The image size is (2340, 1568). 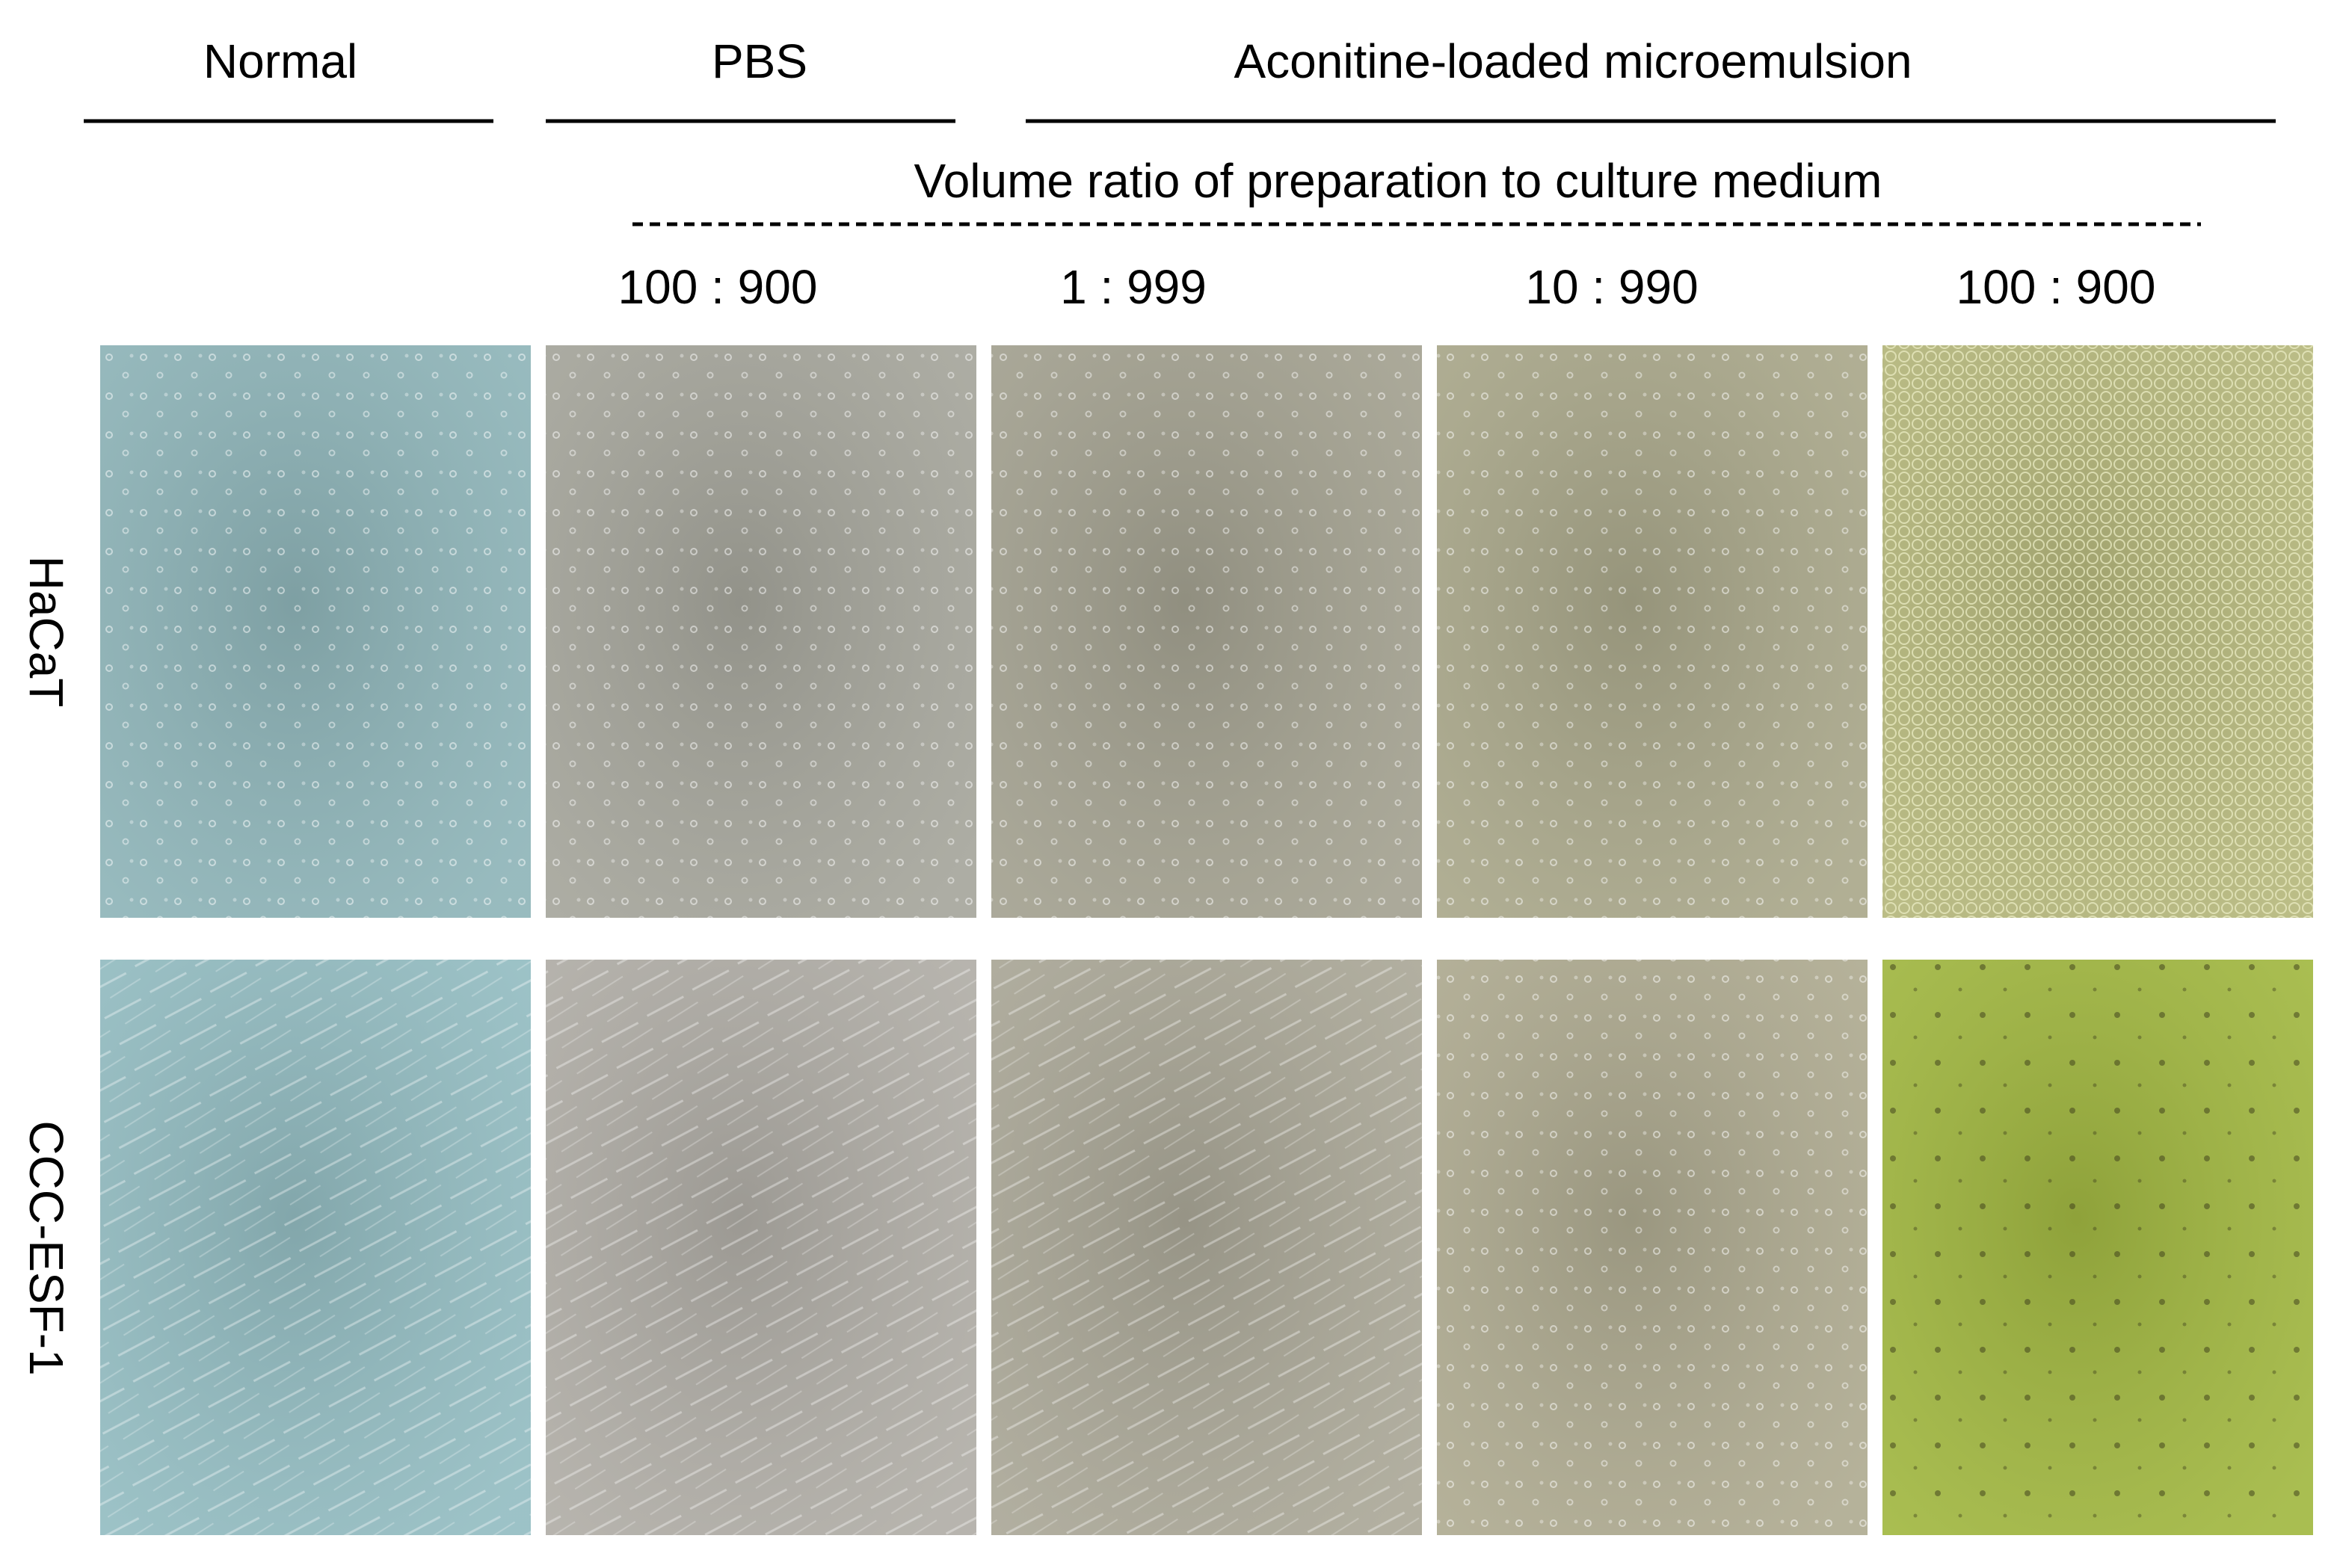 What do you see at coordinates (46, 1247) in the screenshot?
I see `row-label: CCC-ESF-1` at bounding box center [46, 1247].